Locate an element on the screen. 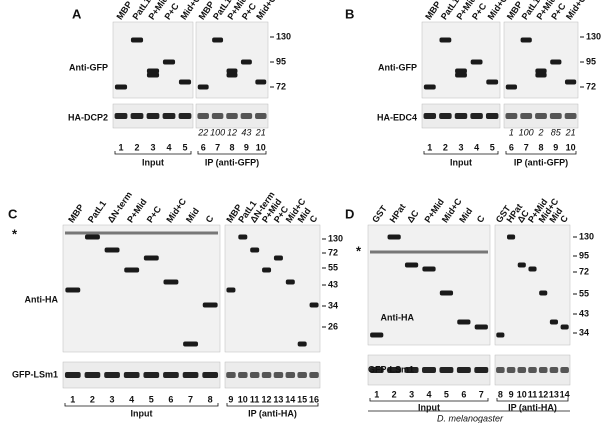 This screenshot has height=423, width=612. marker-label: 43 is located at coordinates (333, 284).